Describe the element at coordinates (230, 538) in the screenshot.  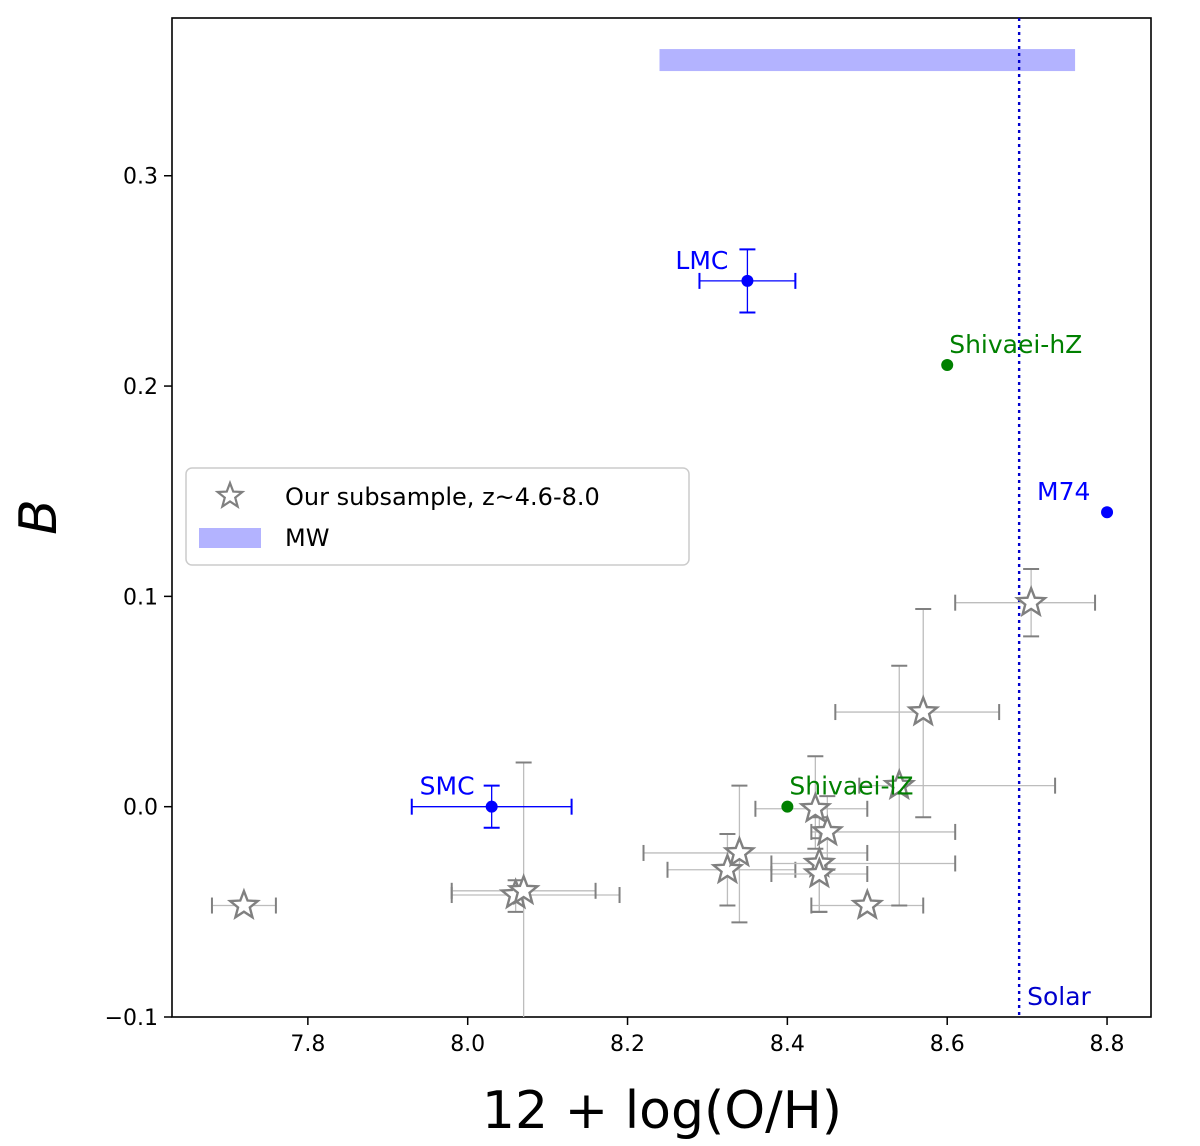
I see `legend-mw-swatch` at that location.